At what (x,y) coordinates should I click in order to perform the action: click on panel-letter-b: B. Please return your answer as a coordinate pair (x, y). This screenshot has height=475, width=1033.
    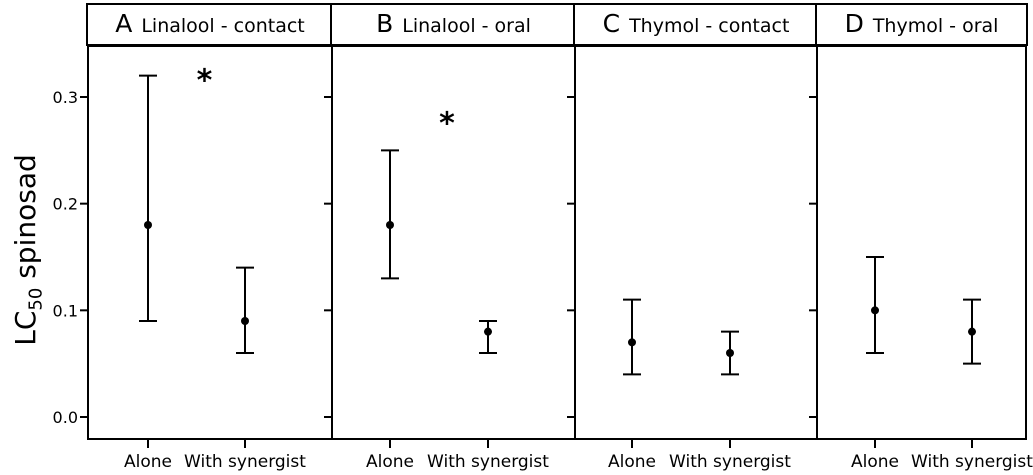
    Looking at the image, I should click on (385, 23).